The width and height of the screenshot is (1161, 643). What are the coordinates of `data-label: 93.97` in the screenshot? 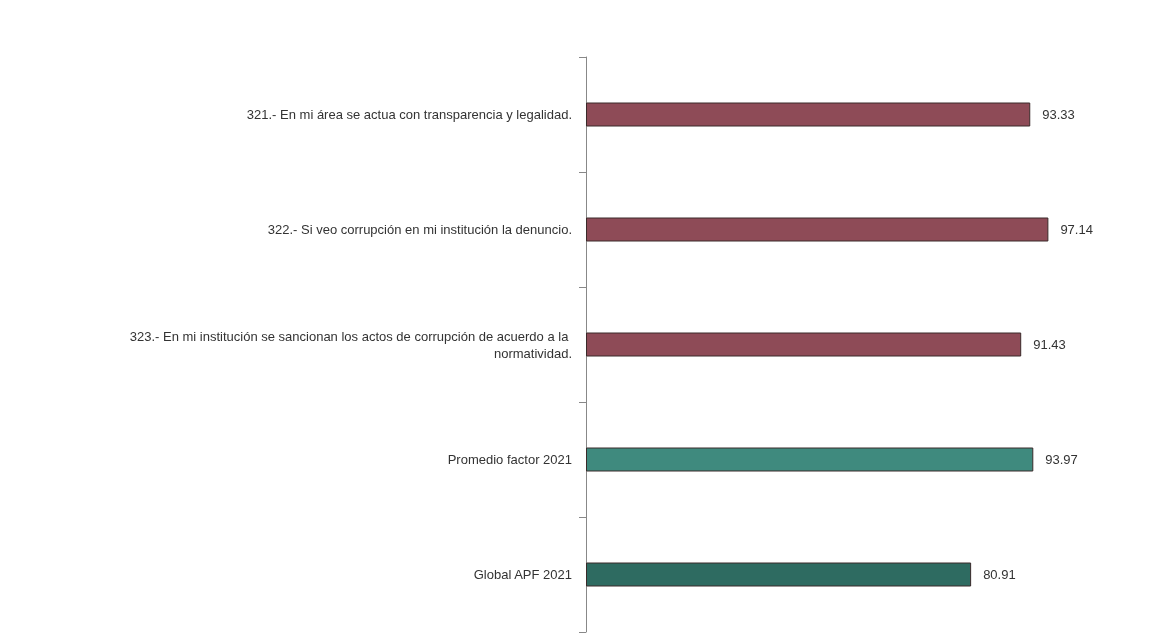 It's located at (1061, 459).